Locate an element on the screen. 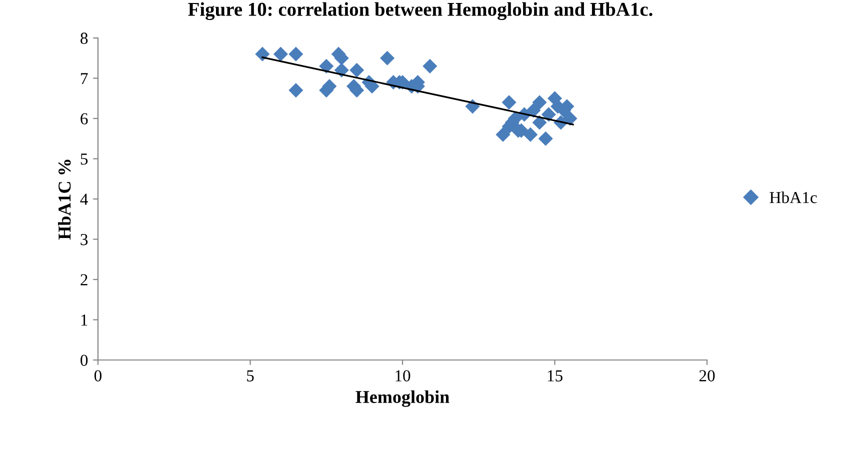  y-tick-label: 2 is located at coordinates (84, 280).